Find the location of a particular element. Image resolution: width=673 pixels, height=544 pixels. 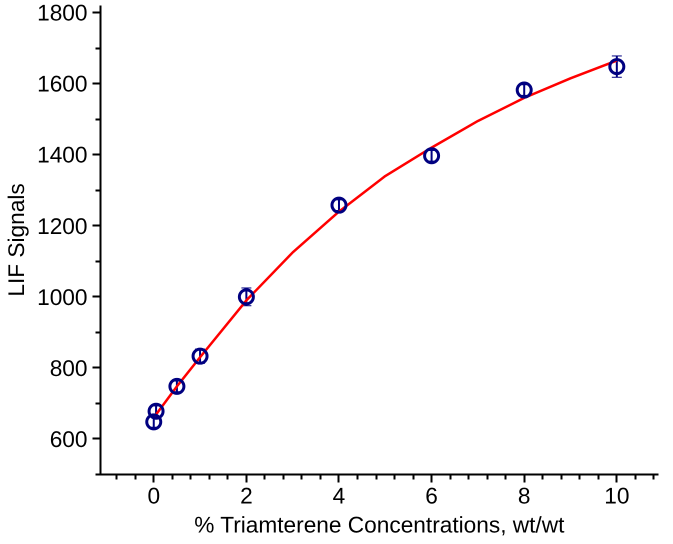

y-tick-label: 1200 is located at coordinates (62, 225).